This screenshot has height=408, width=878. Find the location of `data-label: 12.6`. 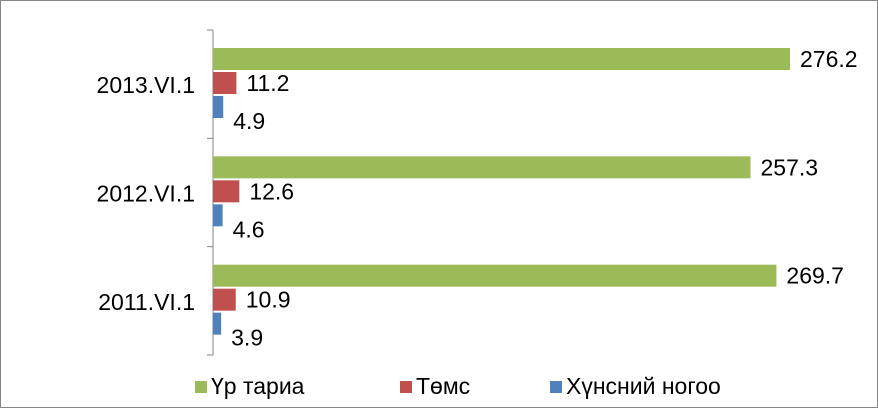

data-label: 12.6 is located at coordinates (271, 191).